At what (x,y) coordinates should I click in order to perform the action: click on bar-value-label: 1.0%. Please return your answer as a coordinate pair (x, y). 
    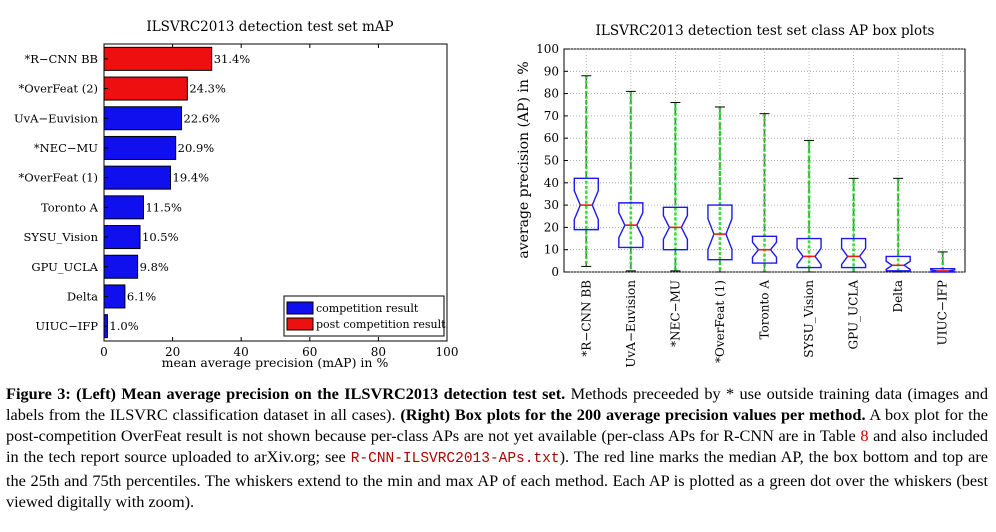
    Looking at the image, I should click on (123, 326).